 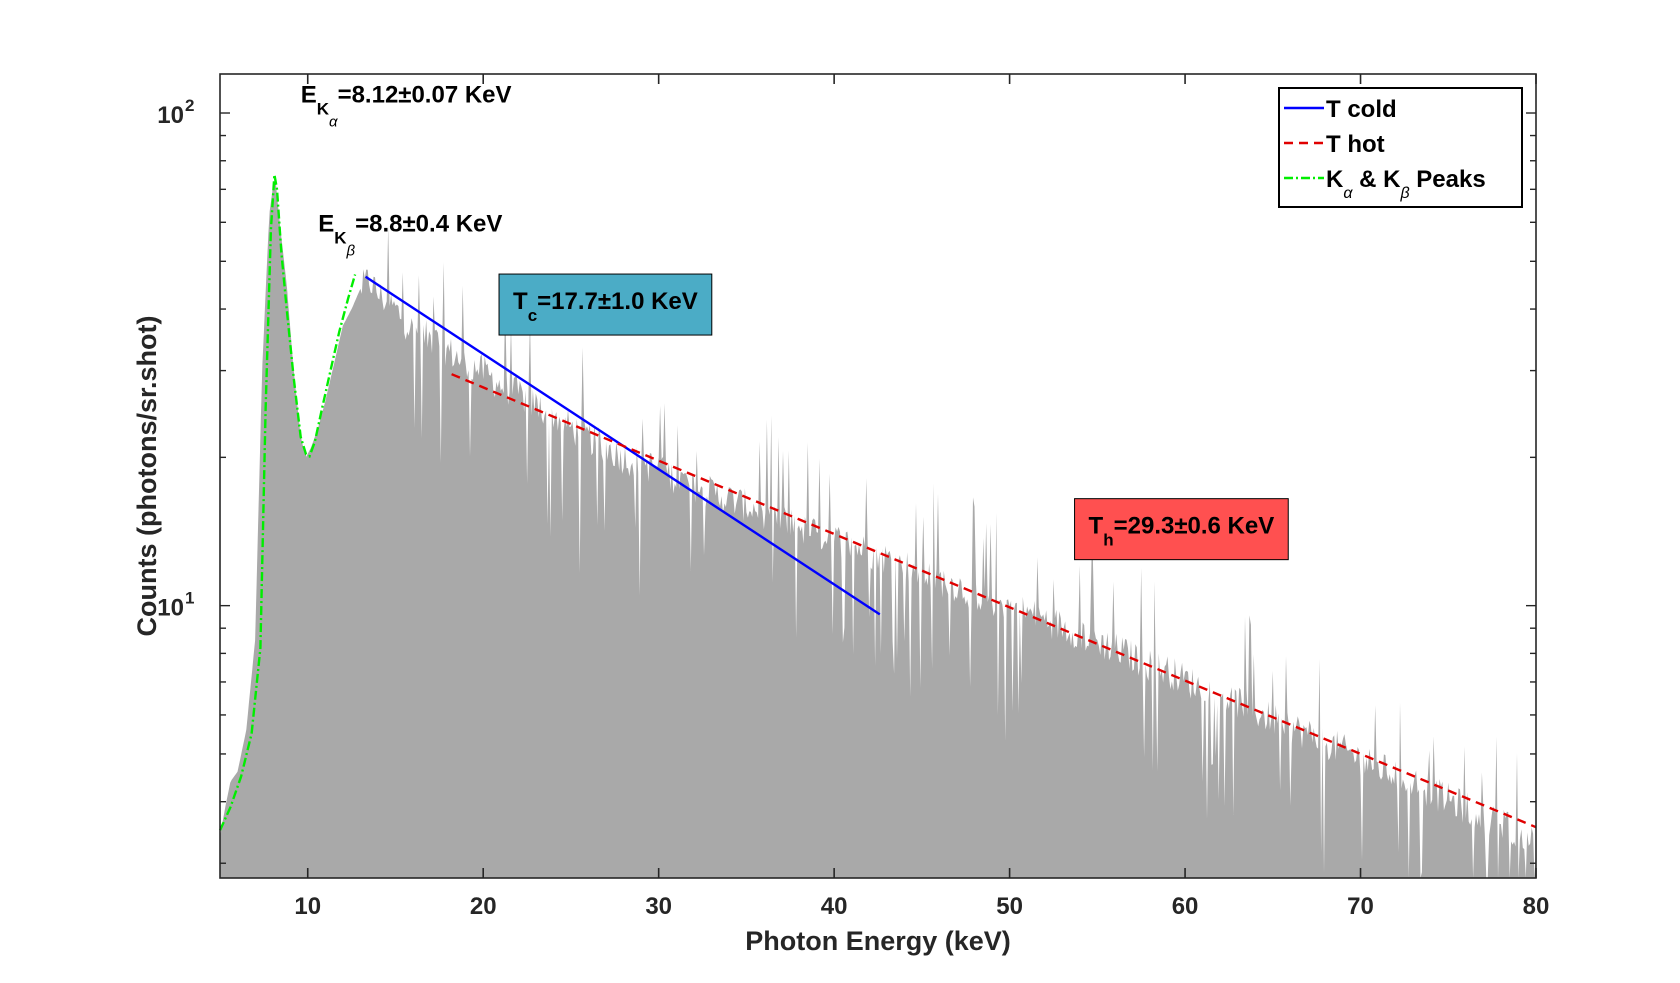 I want to click on x-tick-label: 10, so click(x=307, y=906).